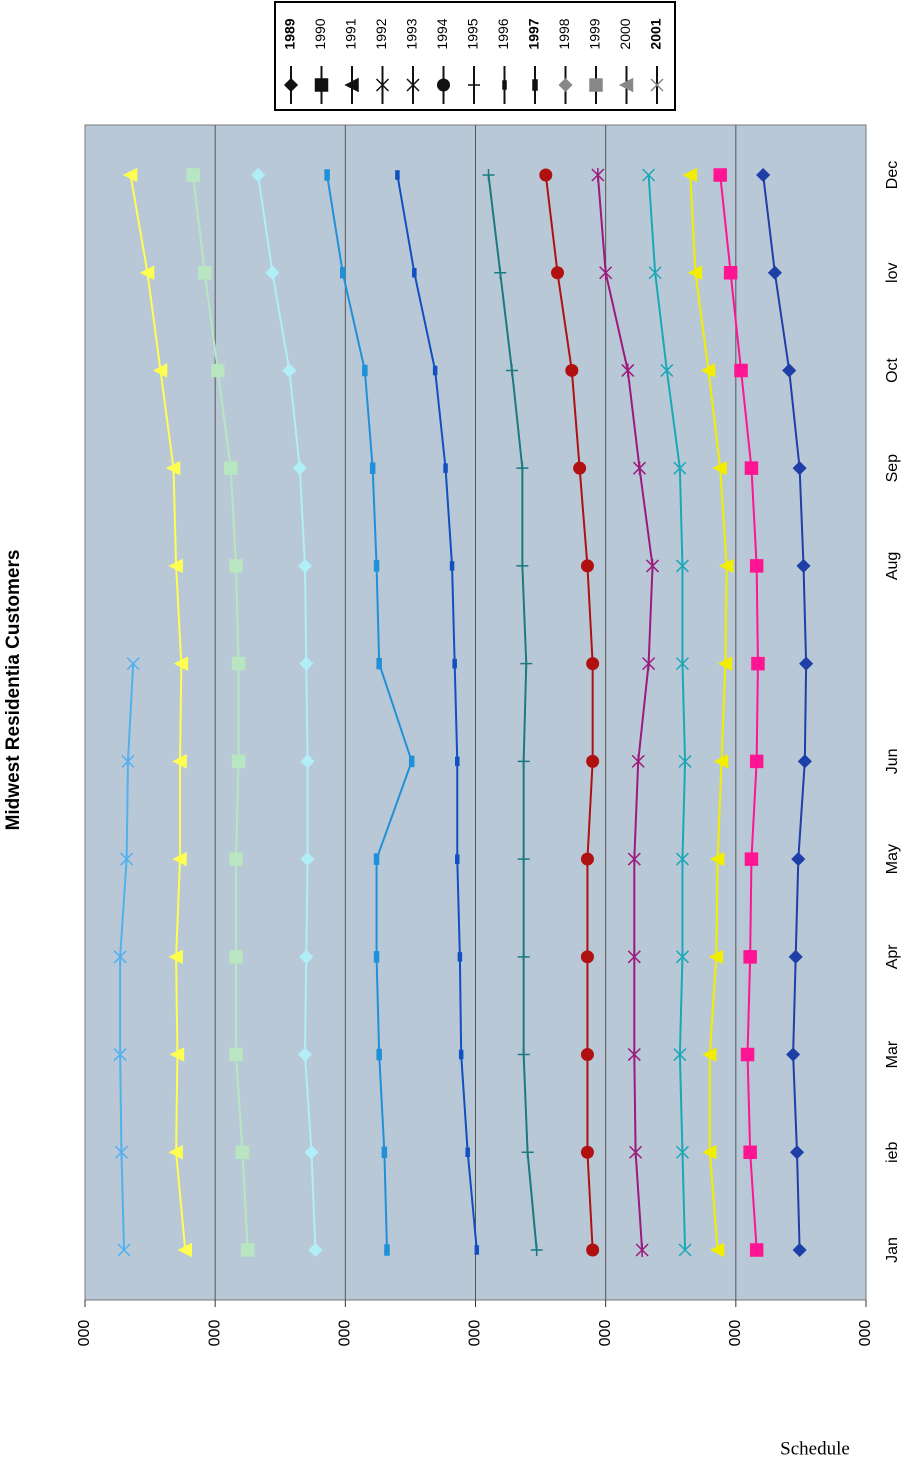 The width and height of the screenshot is (906, 1460). Describe the element at coordinates (442, 33) in the screenshot. I see `legend-label: 1994` at that location.